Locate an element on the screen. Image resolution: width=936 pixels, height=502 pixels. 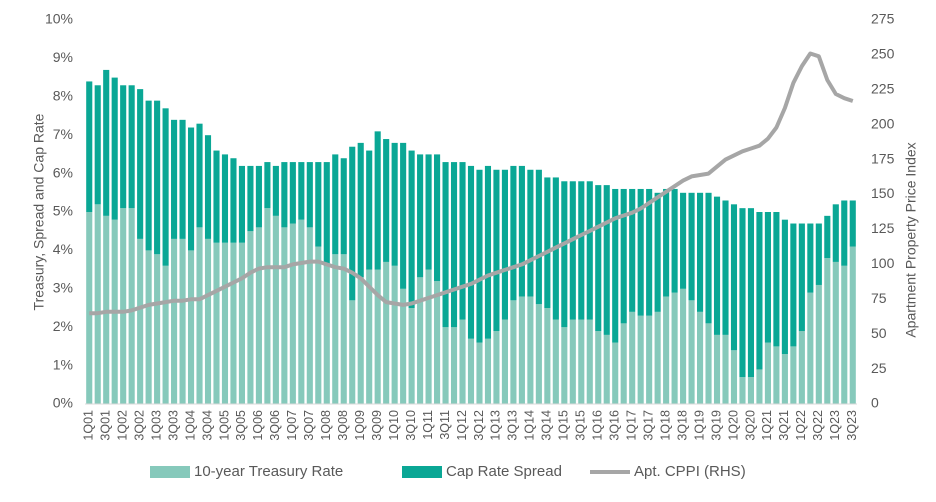
x-tick-label: 1Q11 is located at coordinates (428, 425).